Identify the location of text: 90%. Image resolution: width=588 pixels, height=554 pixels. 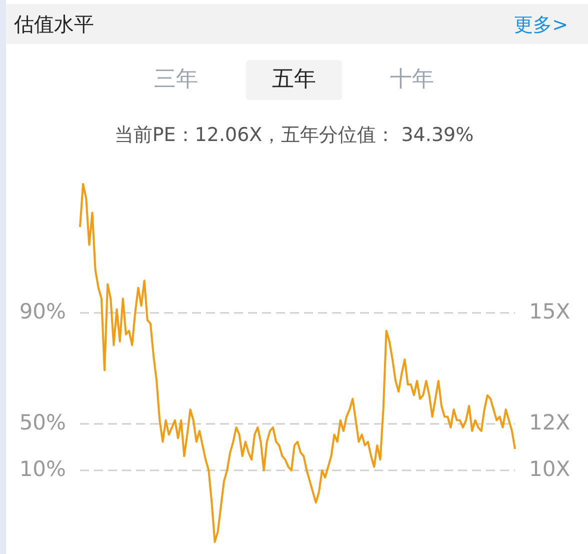
(42, 311).